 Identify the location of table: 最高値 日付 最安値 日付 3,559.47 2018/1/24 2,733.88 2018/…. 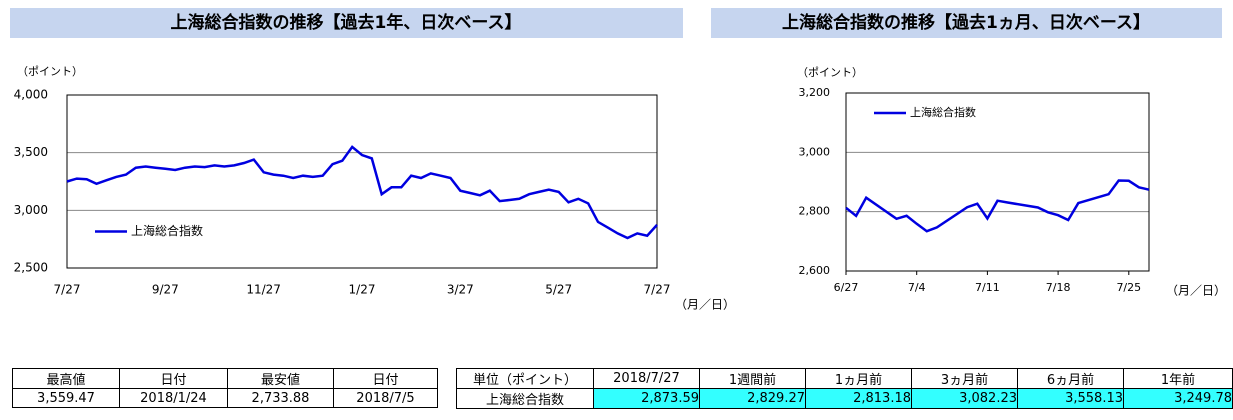
(225, 388).